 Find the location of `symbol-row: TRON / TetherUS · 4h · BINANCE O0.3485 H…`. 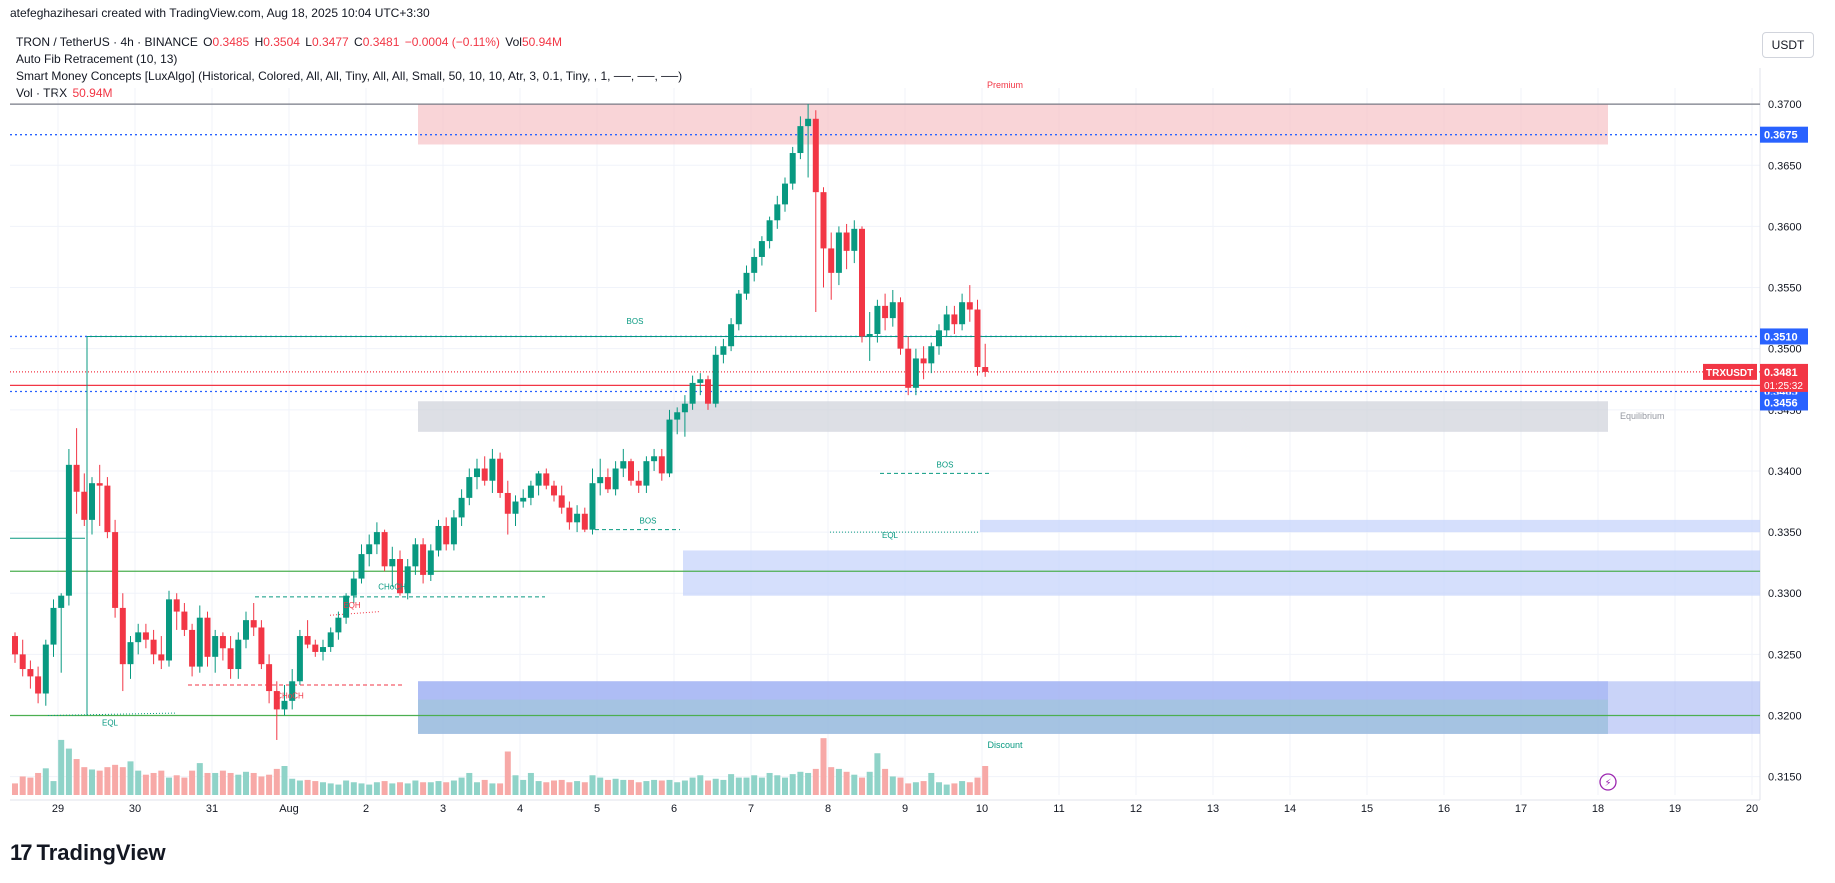

symbol-row: TRON / TetherUS · 4h · BINANCE O0.3485 H… is located at coordinates (349, 42).